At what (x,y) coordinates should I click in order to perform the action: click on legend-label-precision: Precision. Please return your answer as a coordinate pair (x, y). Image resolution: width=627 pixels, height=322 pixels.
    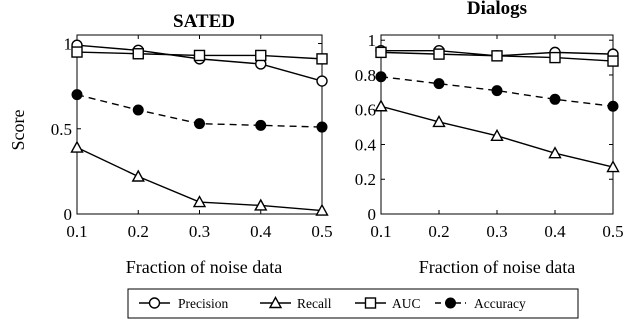
    Looking at the image, I should click on (203, 303).